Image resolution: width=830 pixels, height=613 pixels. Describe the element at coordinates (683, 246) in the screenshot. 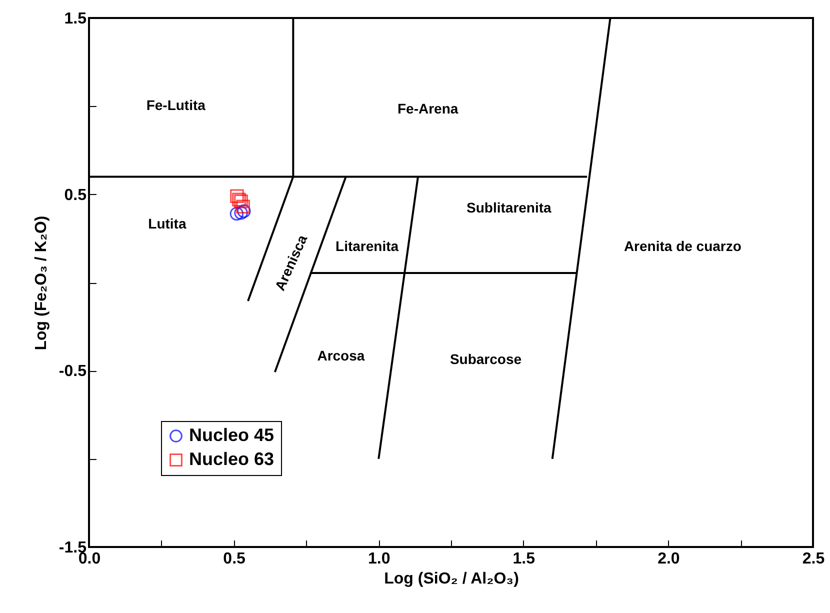

I see `annotation: Arenita de cuarzo` at that location.